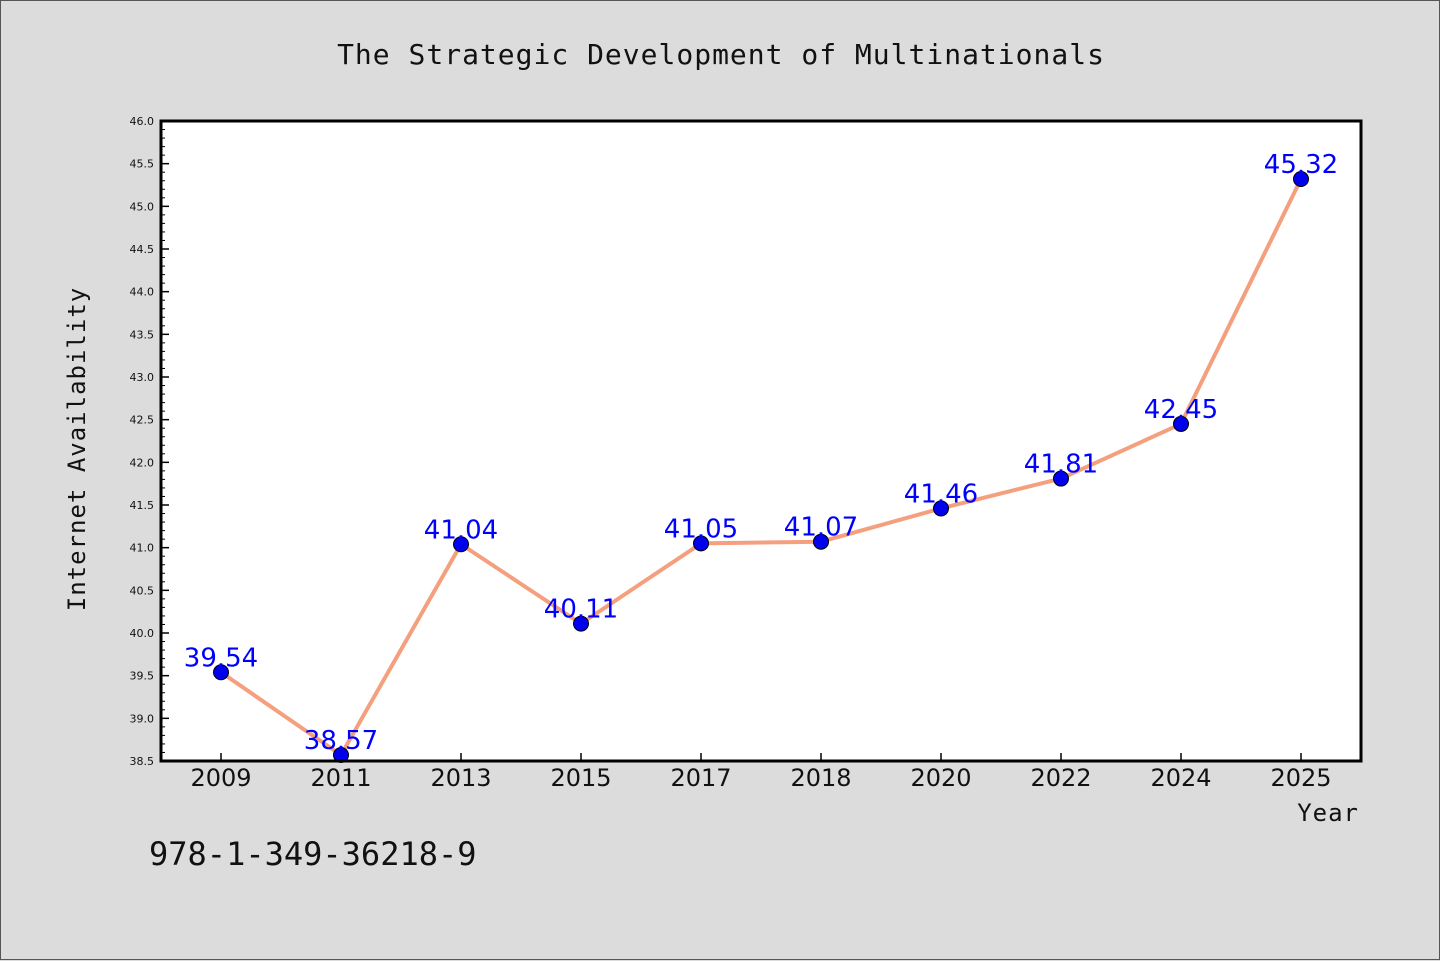 This screenshot has width=1440, height=961. I want to click on y-tick-label: 38.5, so click(142, 761).